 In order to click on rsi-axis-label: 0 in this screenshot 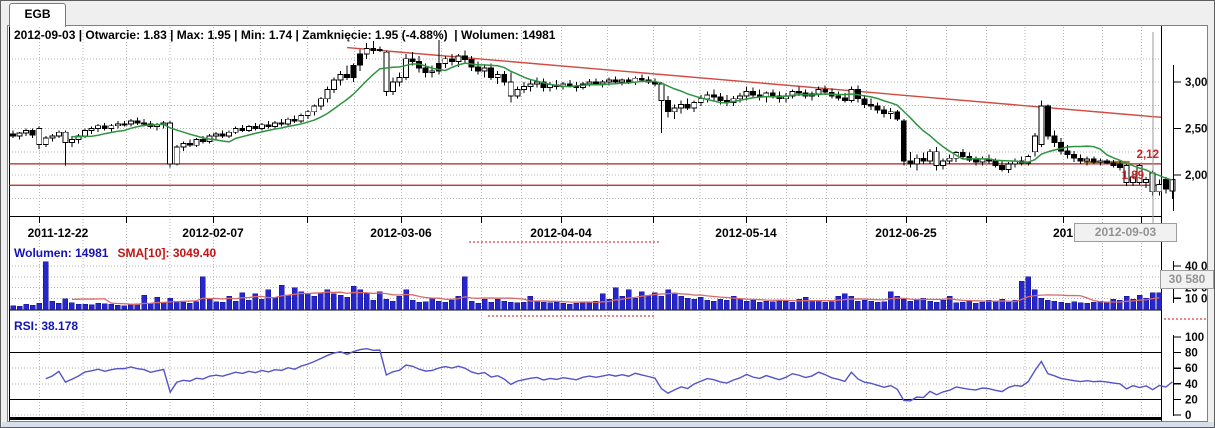, I will do `click(1188, 415)`.